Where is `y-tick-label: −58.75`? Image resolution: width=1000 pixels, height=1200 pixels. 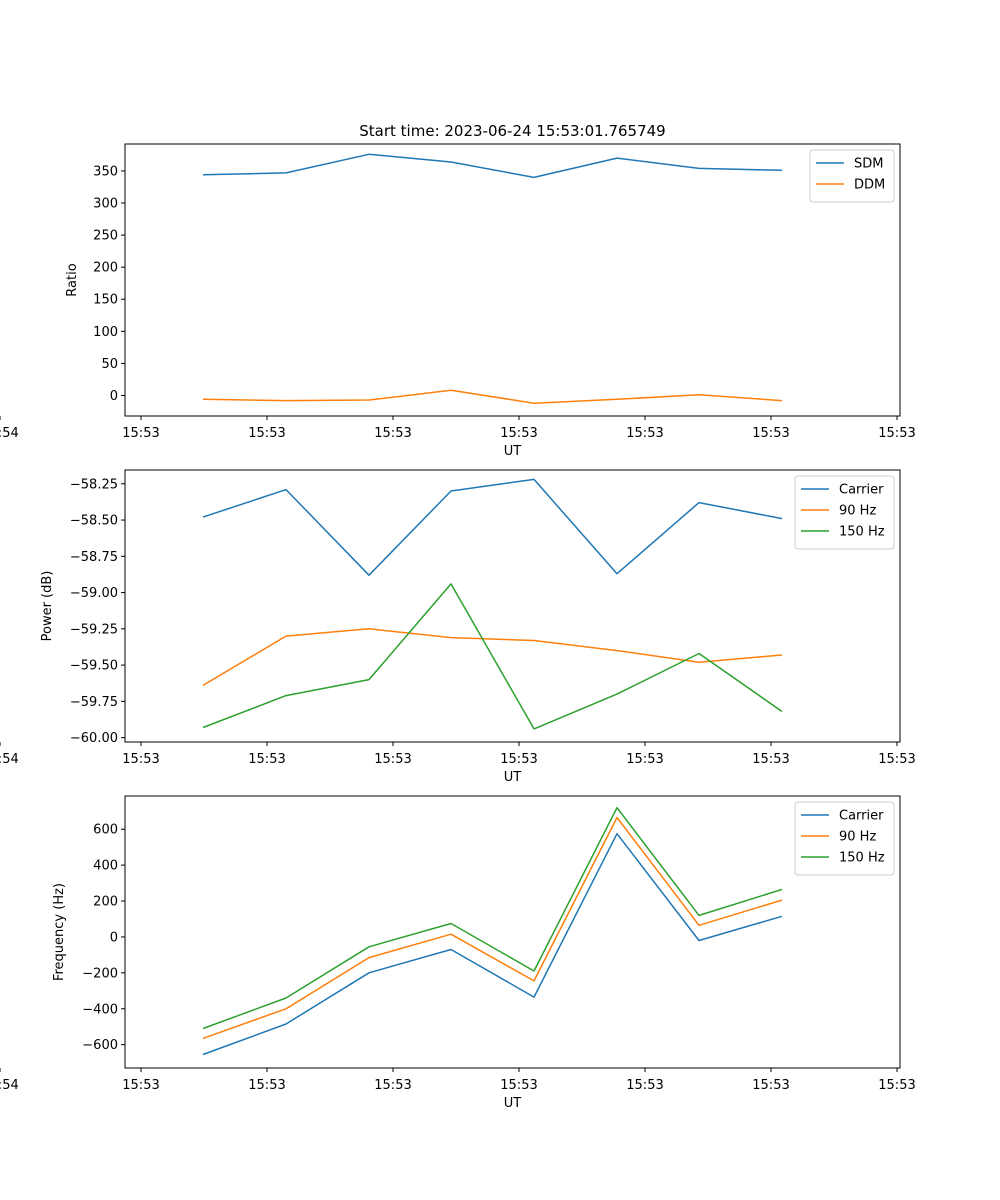 y-tick-label: −58.75 is located at coordinates (94, 557).